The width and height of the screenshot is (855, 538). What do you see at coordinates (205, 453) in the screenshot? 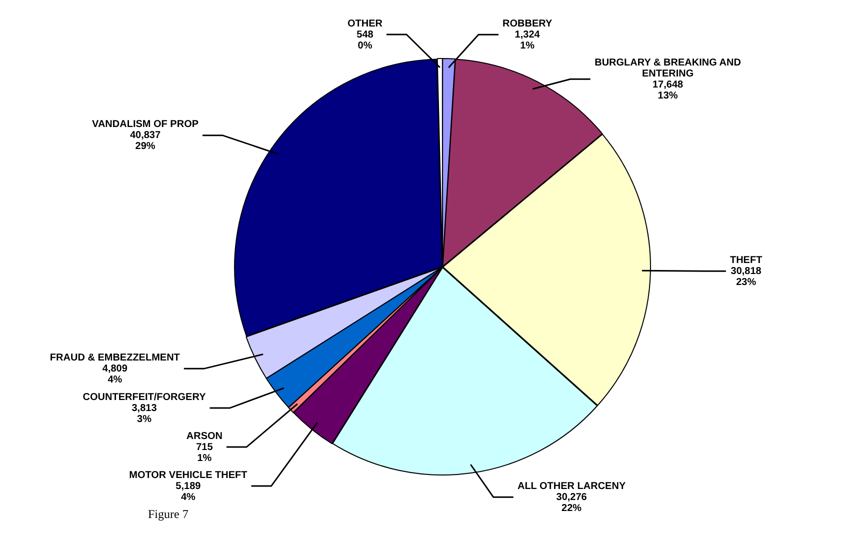
I see `data-label: 715 1%` at bounding box center [205, 453].